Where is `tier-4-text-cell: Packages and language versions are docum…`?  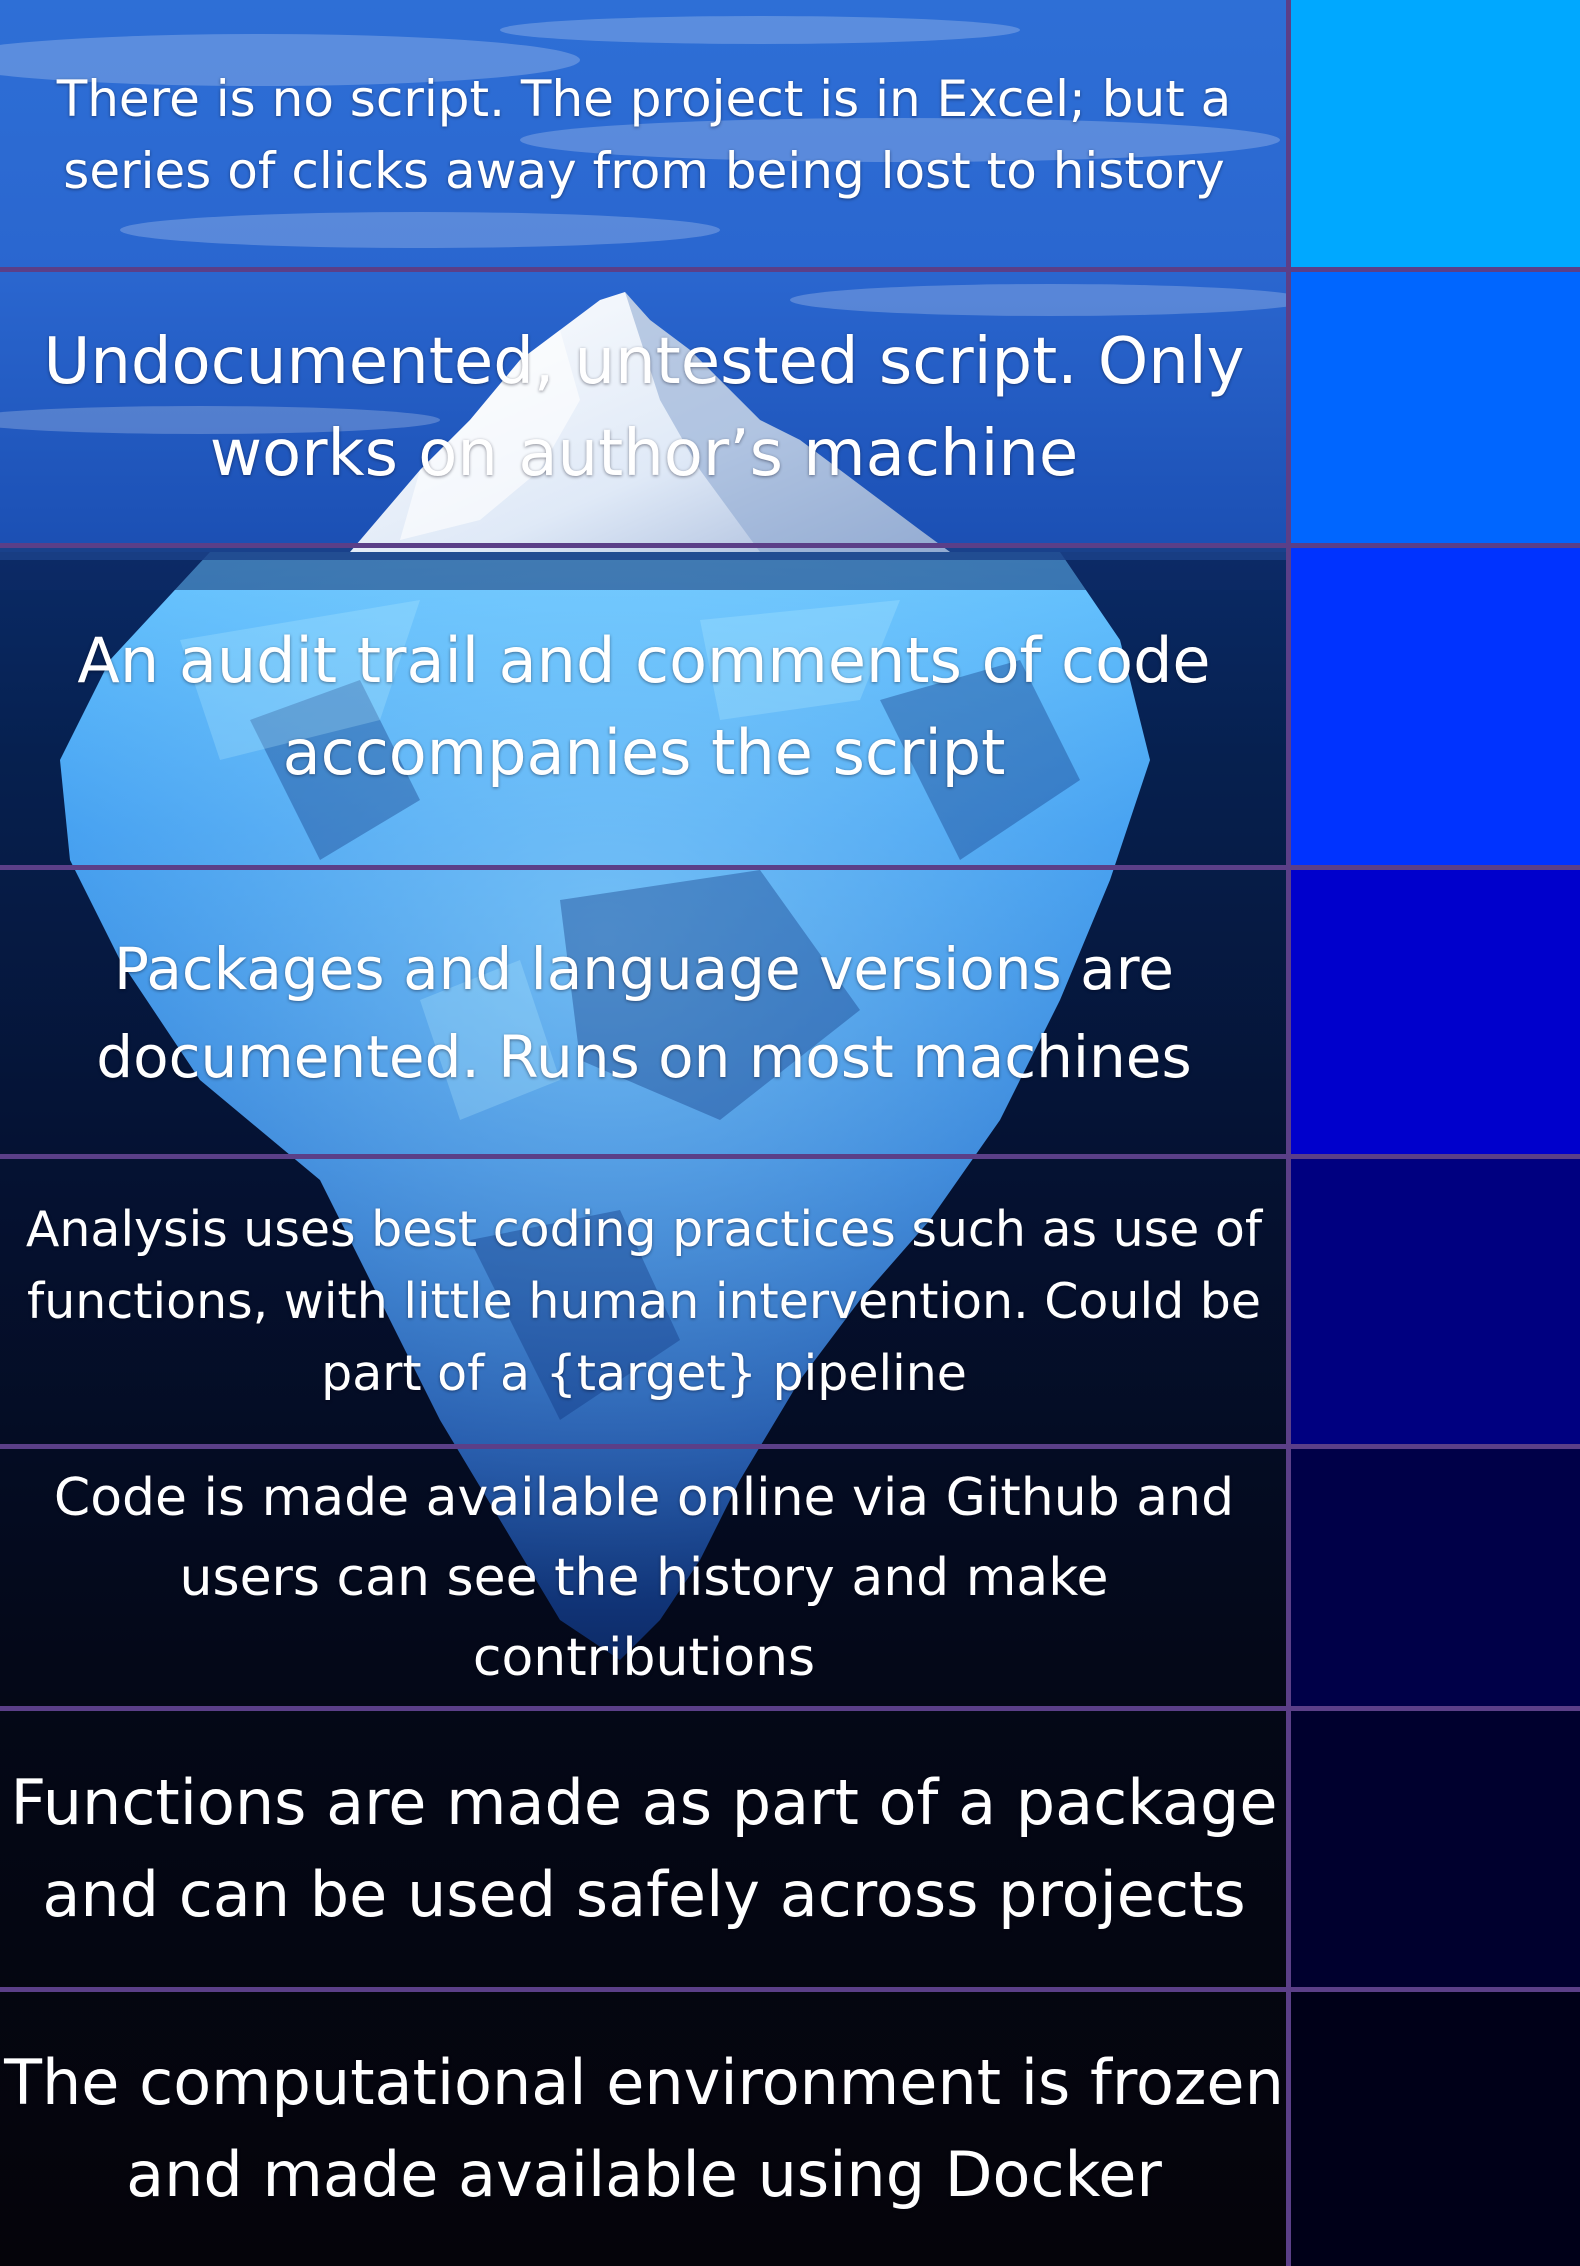
tier-4-text-cell: Packages and language versions are docum… is located at coordinates (644, 1012).